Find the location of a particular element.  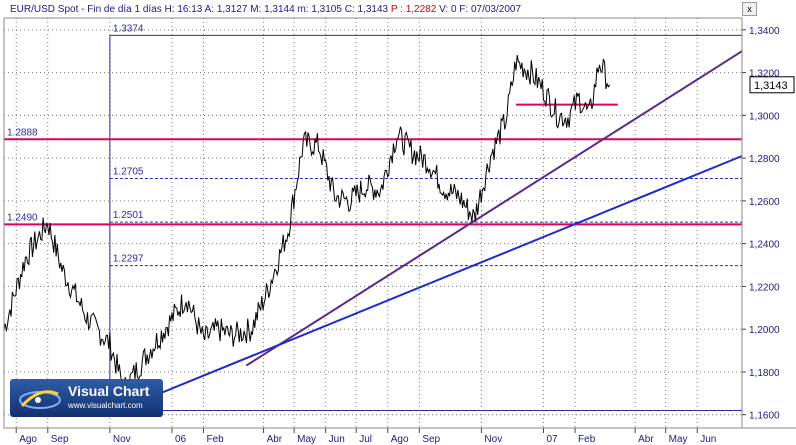

close-button: x is located at coordinates (749, 9).